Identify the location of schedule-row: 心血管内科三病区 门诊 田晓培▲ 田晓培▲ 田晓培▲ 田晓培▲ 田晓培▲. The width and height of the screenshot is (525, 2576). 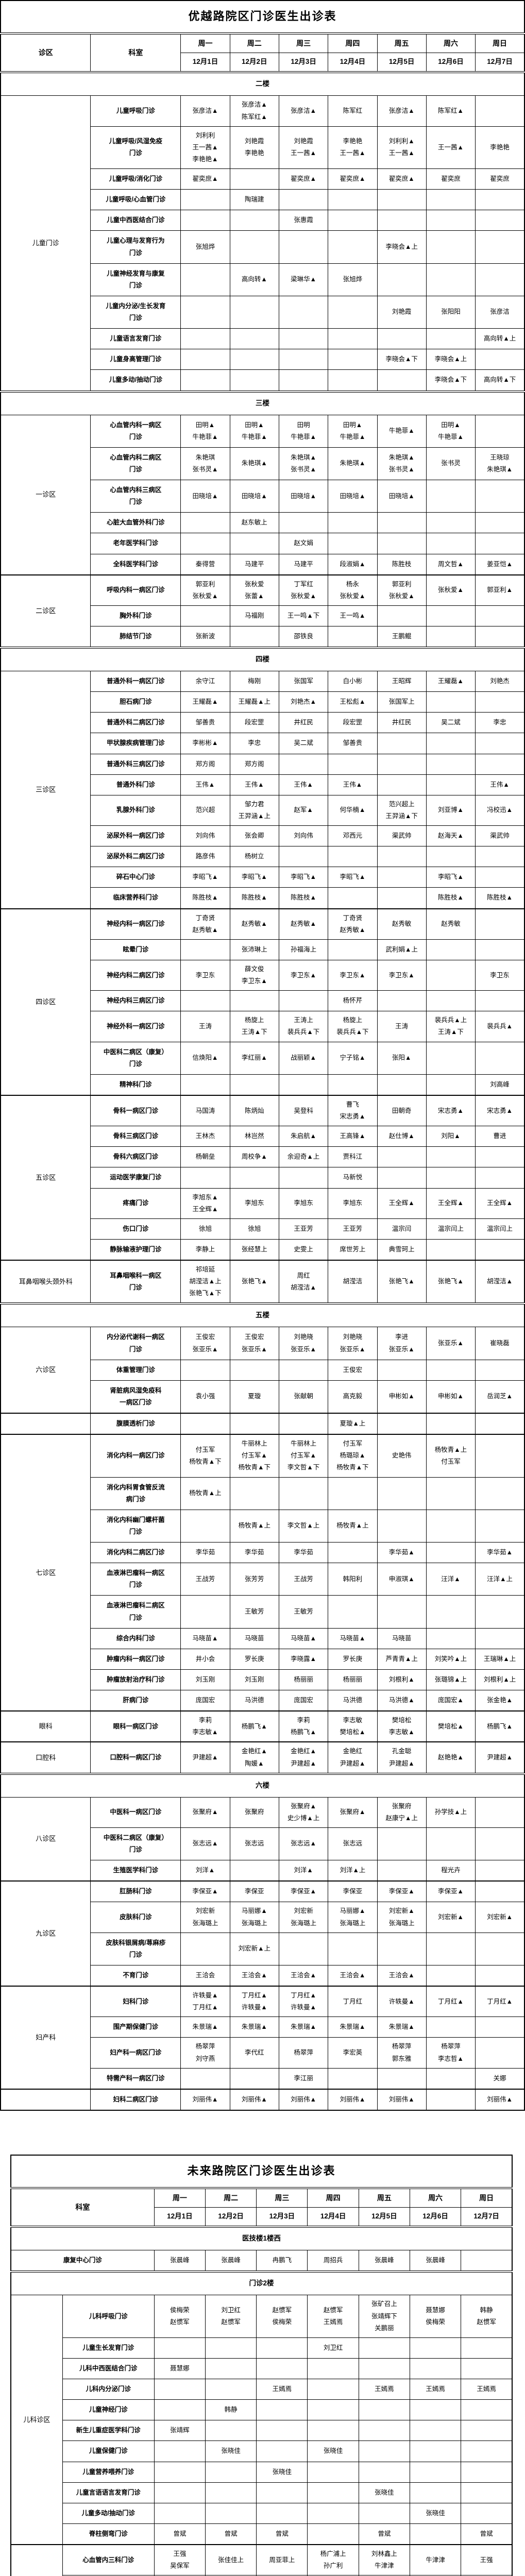
(263, 497).